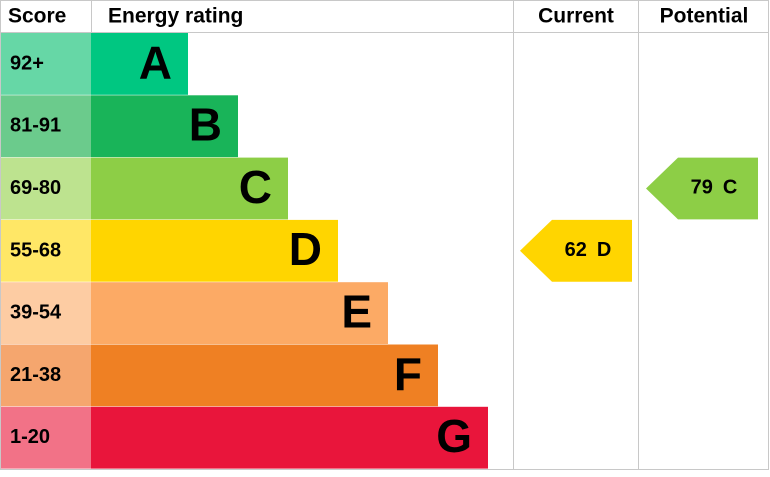 The width and height of the screenshot is (770, 477). I want to click on score-label: 92+, so click(27, 63).